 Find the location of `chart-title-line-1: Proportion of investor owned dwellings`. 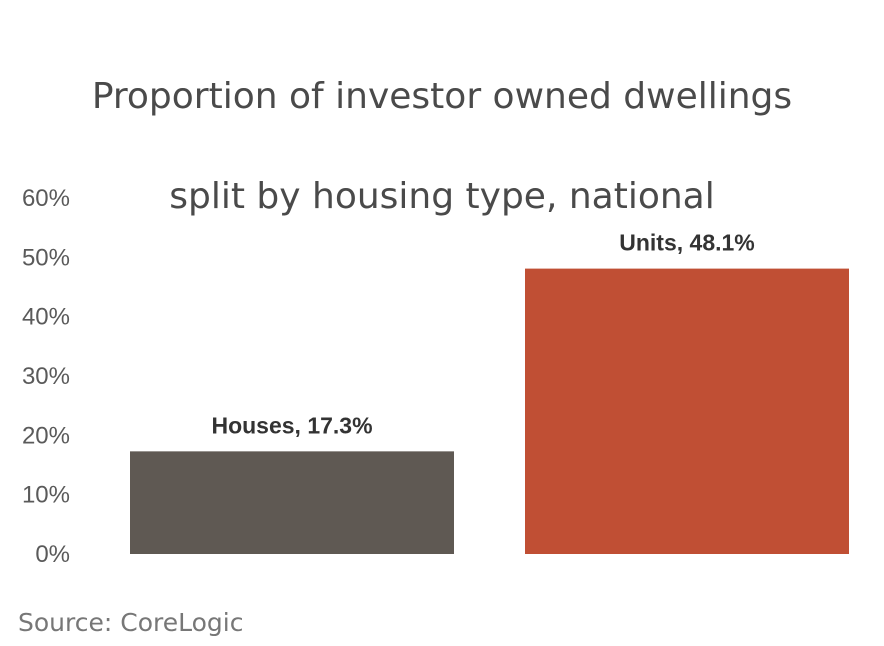

chart-title-line-1: Proportion of investor owned dwellings is located at coordinates (442, 96).